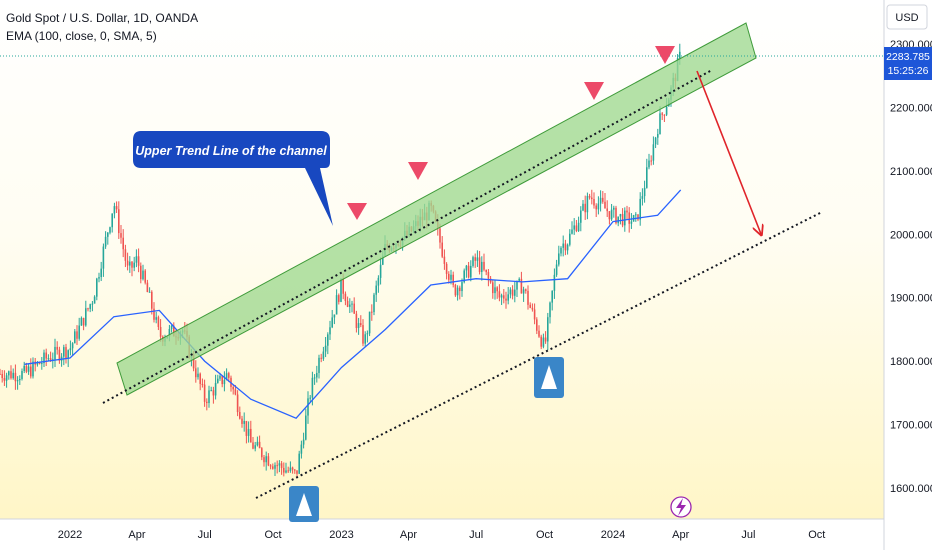 The height and width of the screenshot is (550, 932). Describe the element at coordinates (728, 152) in the screenshot. I see `forecast-arrow` at that location.